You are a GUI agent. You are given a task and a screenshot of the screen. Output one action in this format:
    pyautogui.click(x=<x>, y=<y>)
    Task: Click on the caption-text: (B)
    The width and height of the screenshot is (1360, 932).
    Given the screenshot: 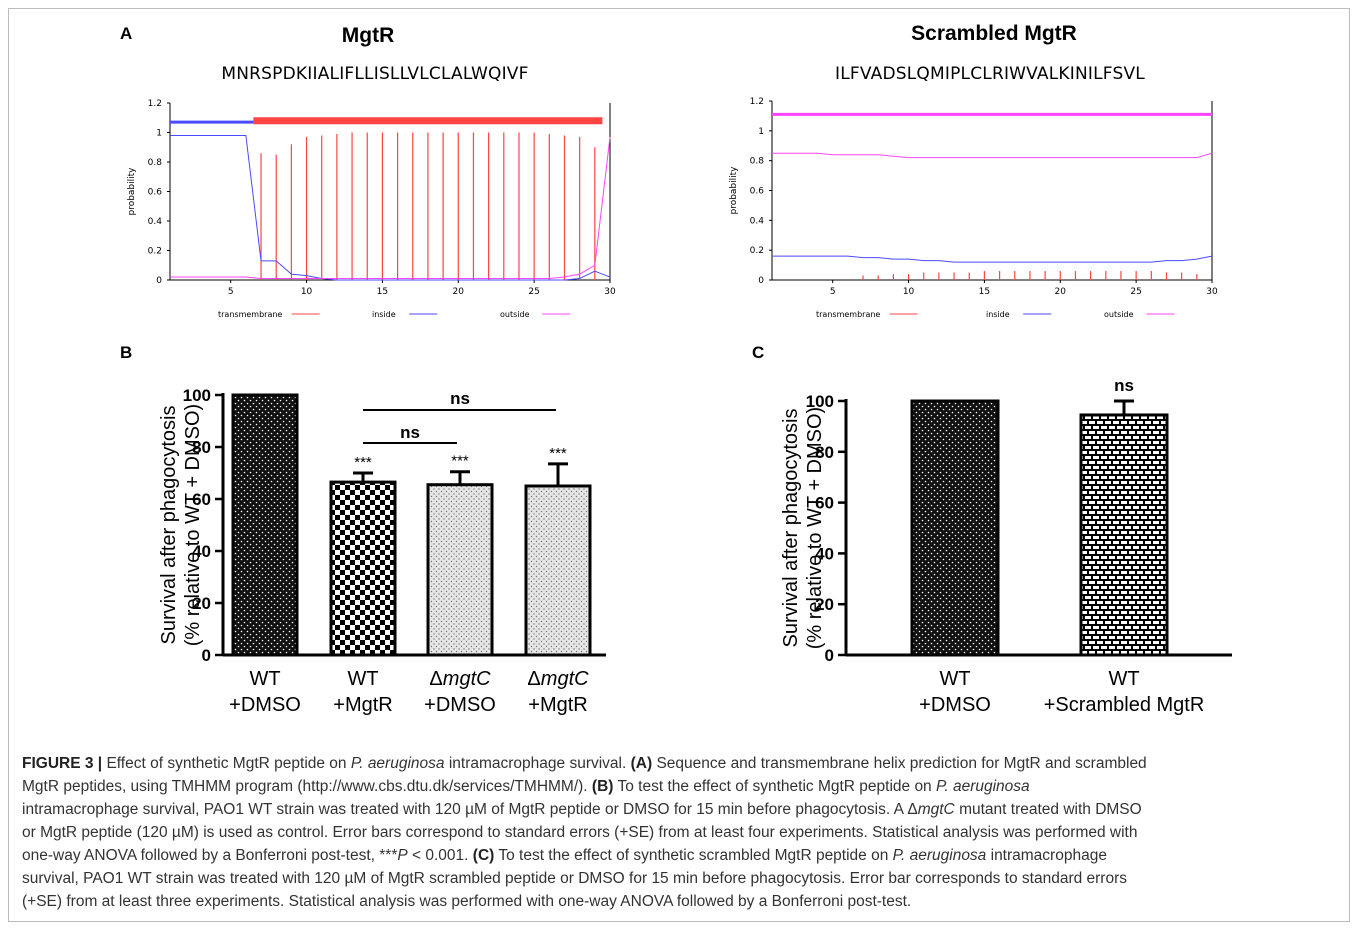 What is the action you would take?
    pyautogui.click(x=602, y=786)
    